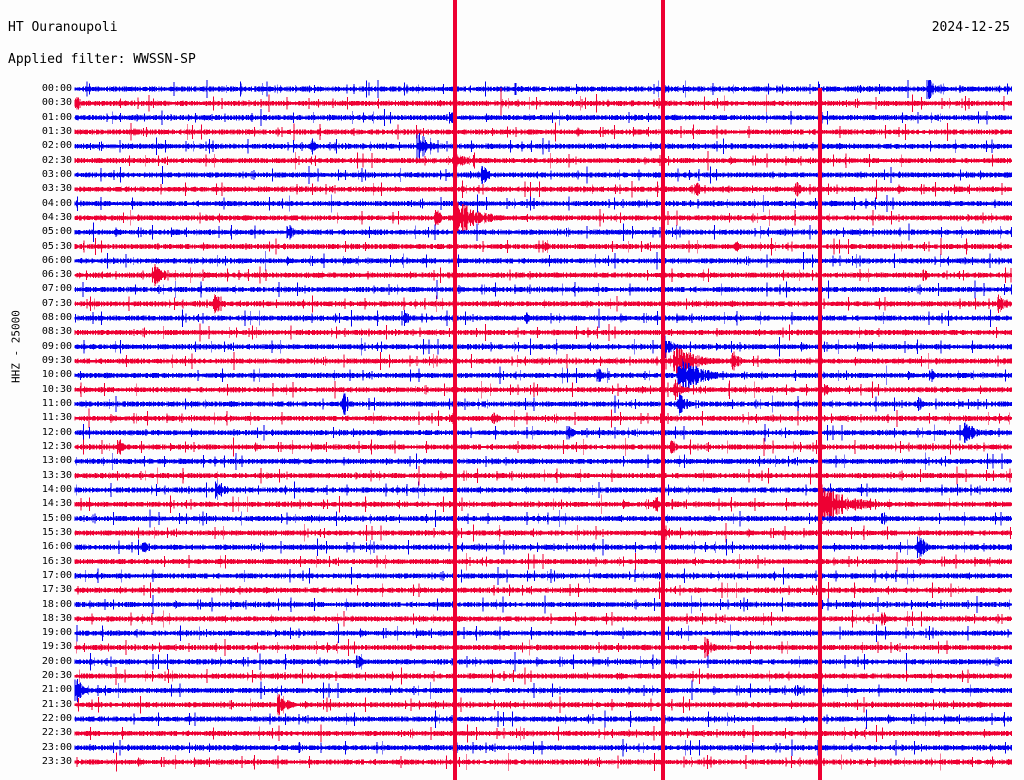  I want to click on time-tick-2100: 21:00, so click(56, 690).